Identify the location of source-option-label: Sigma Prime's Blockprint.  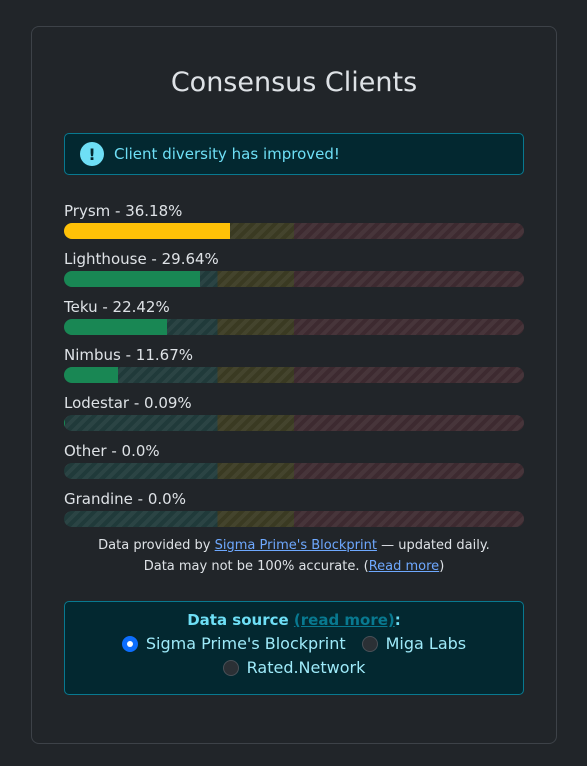
(245, 643).